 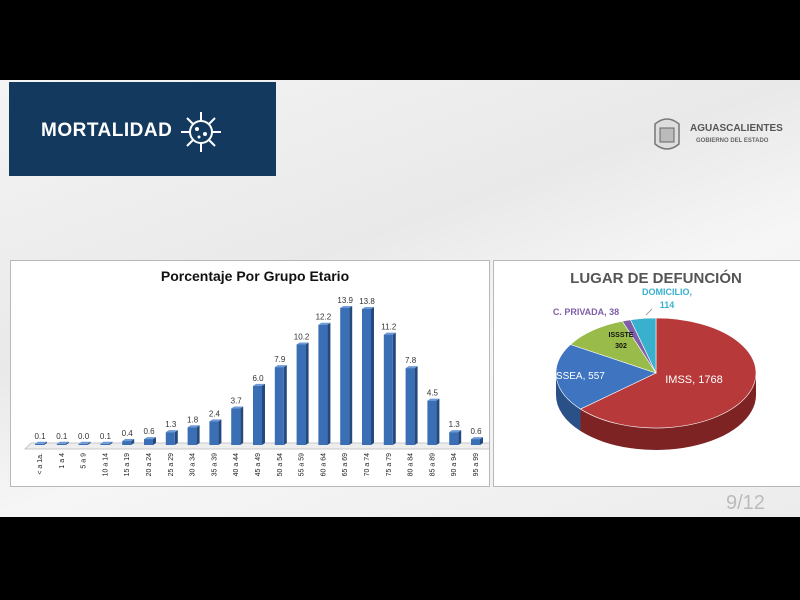 What do you see at coordinates (84, 461) in the screenshot?
I see `x-tick-label: 5 a 9` at bounding box center [84, 461].